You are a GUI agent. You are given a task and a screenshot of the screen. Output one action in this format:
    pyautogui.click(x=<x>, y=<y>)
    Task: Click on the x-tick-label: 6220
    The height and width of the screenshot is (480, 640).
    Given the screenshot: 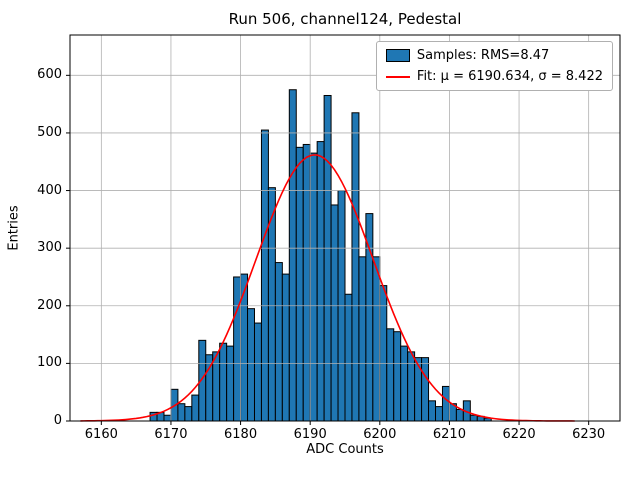 What is the action you would take?
    pyautogui.click(x=519, y=434)
    